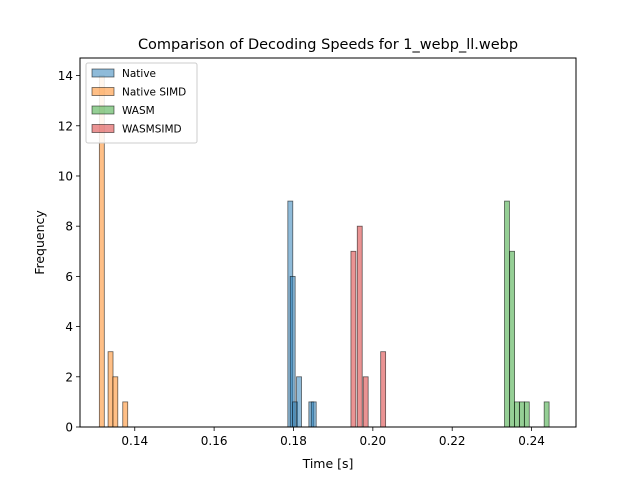  Describe the element at coordinates (328, 463) in the screenshot. I see `x-axis-label: Time [s]` at that location.